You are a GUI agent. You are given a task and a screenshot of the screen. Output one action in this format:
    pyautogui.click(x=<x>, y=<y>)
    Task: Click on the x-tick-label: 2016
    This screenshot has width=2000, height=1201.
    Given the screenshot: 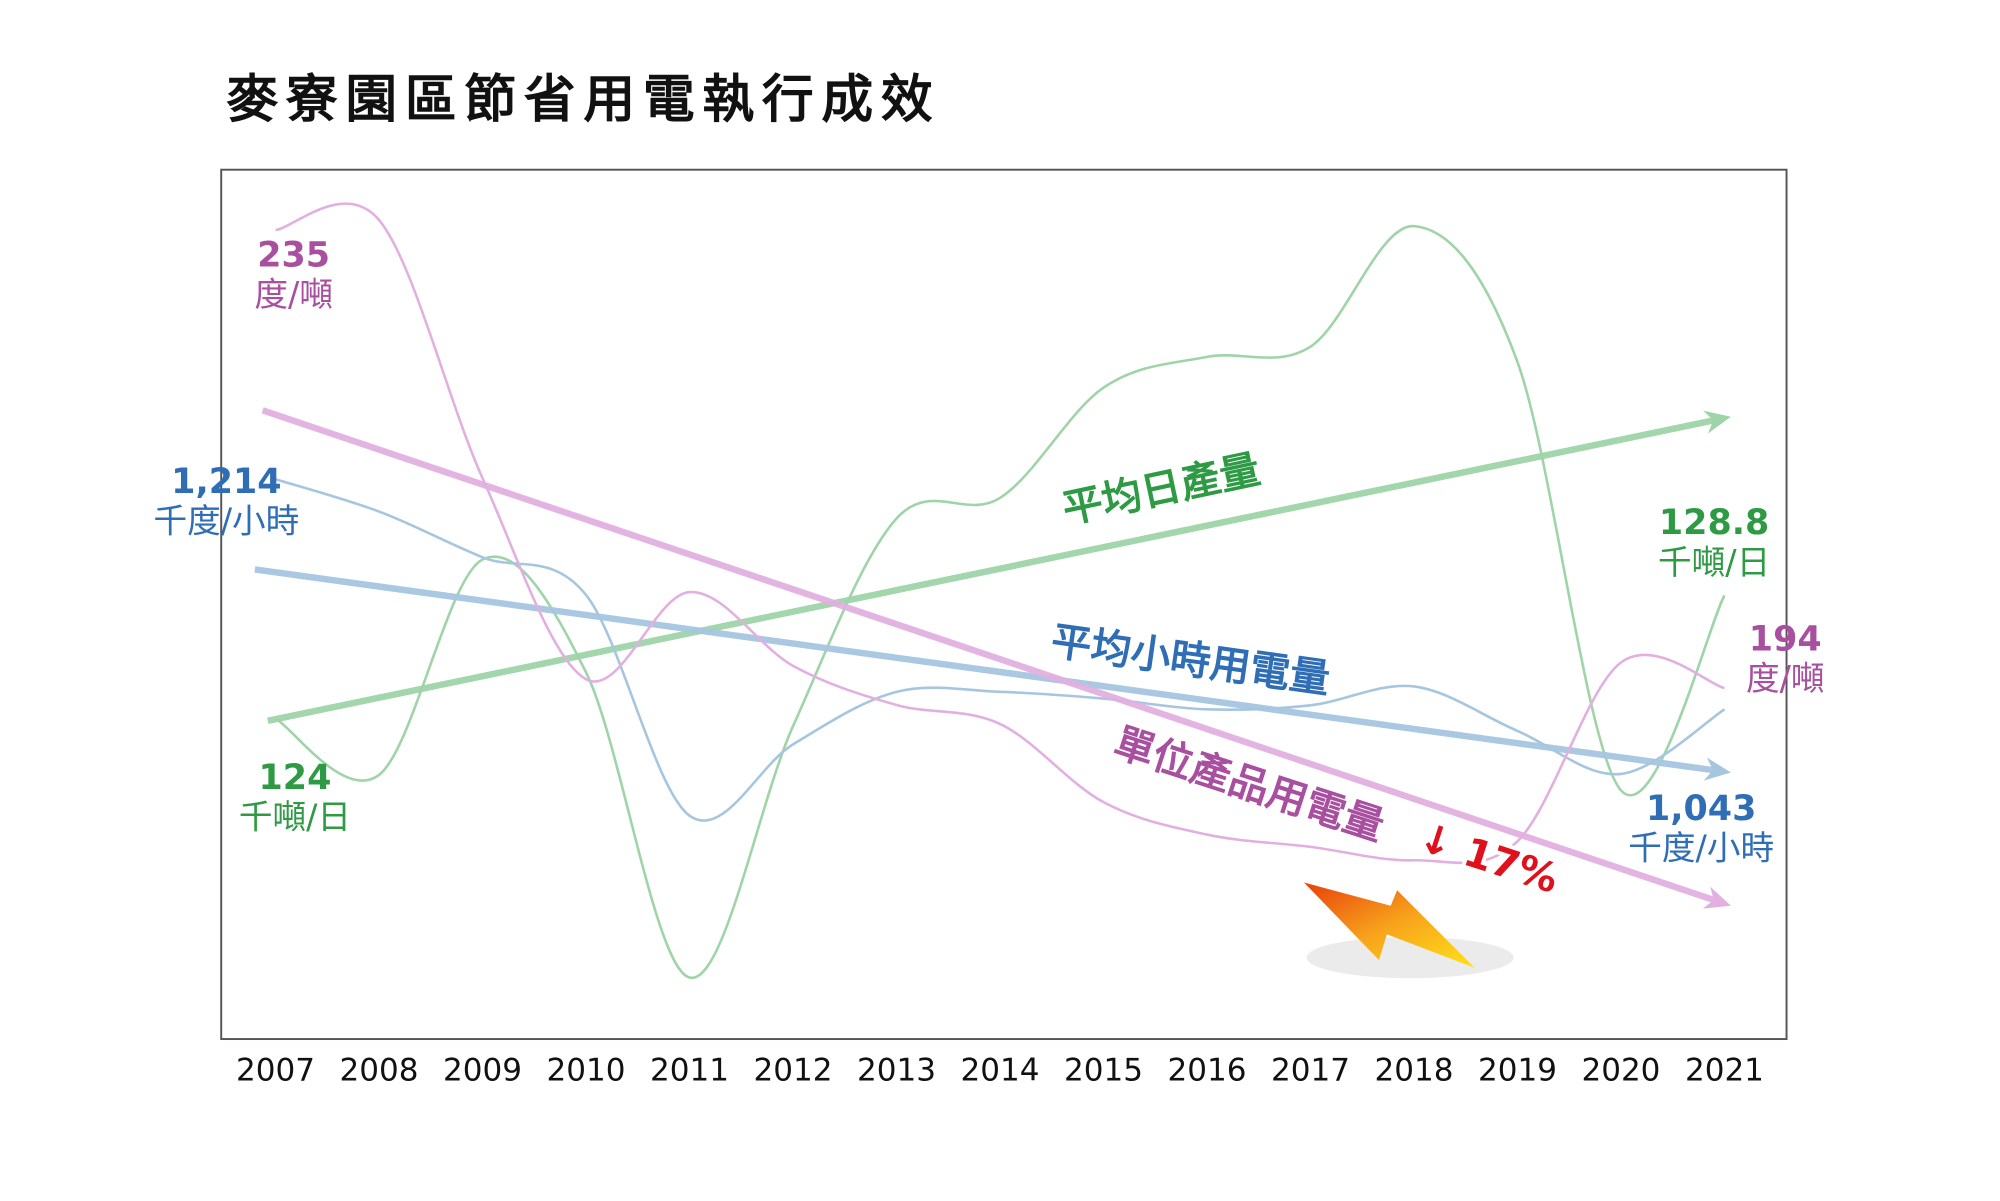 What is the action you would take?
    pyautogui.click(x=1206, y=1070)
    